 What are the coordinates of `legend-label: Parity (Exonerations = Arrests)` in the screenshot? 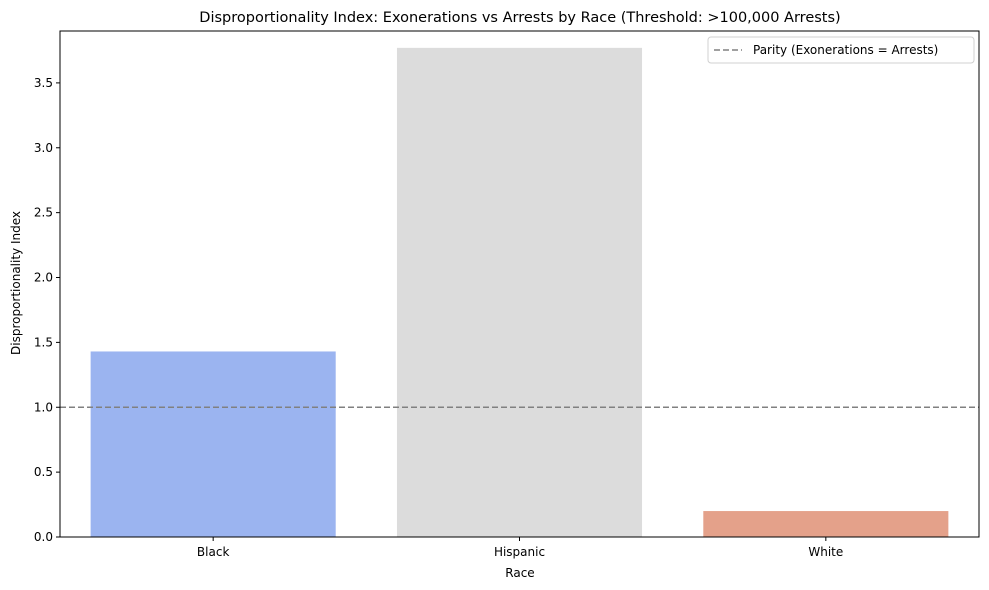 It's located at (845, 50).